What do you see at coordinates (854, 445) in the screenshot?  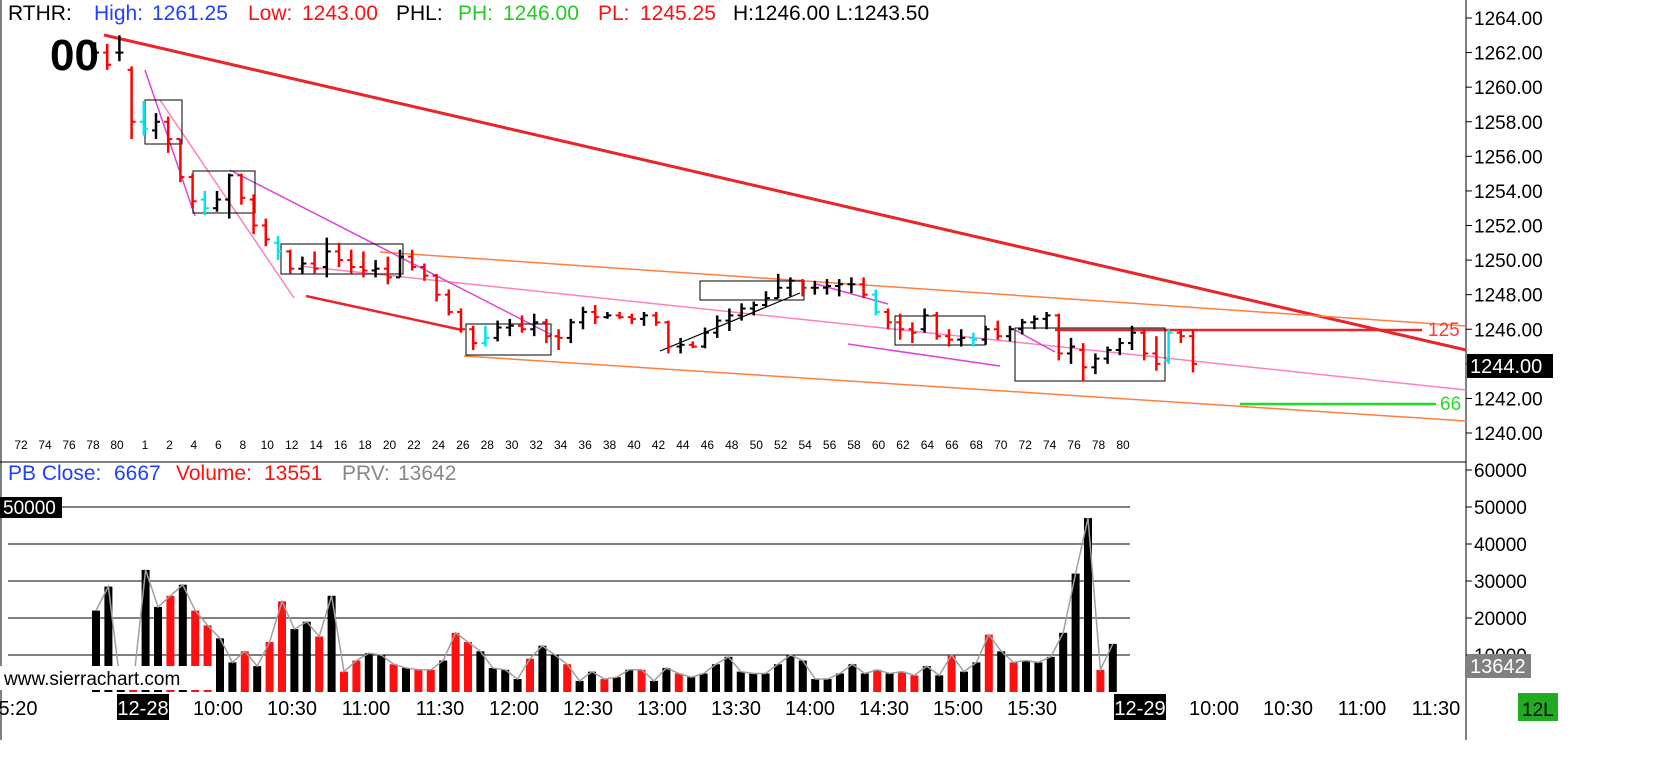 I see `bar-number-label: 58` at bounding box center [854, 445].